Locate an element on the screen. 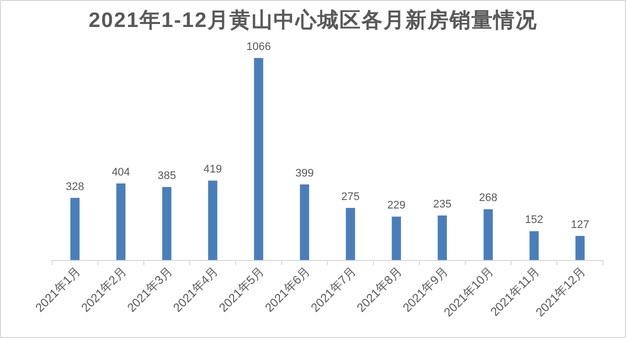  data-label: 152 is located at coordinates (534, 220).